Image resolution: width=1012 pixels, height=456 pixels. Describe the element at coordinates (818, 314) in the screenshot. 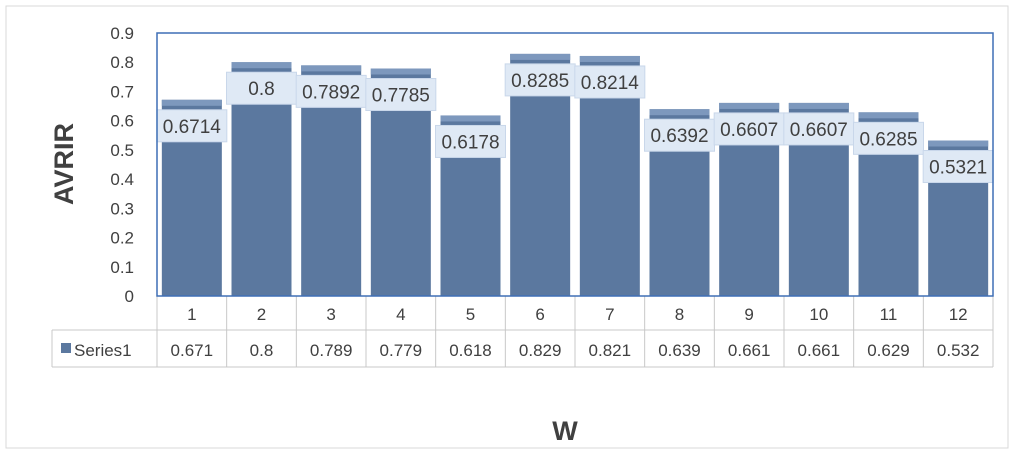

I see `x-category-label: 10` at that location.